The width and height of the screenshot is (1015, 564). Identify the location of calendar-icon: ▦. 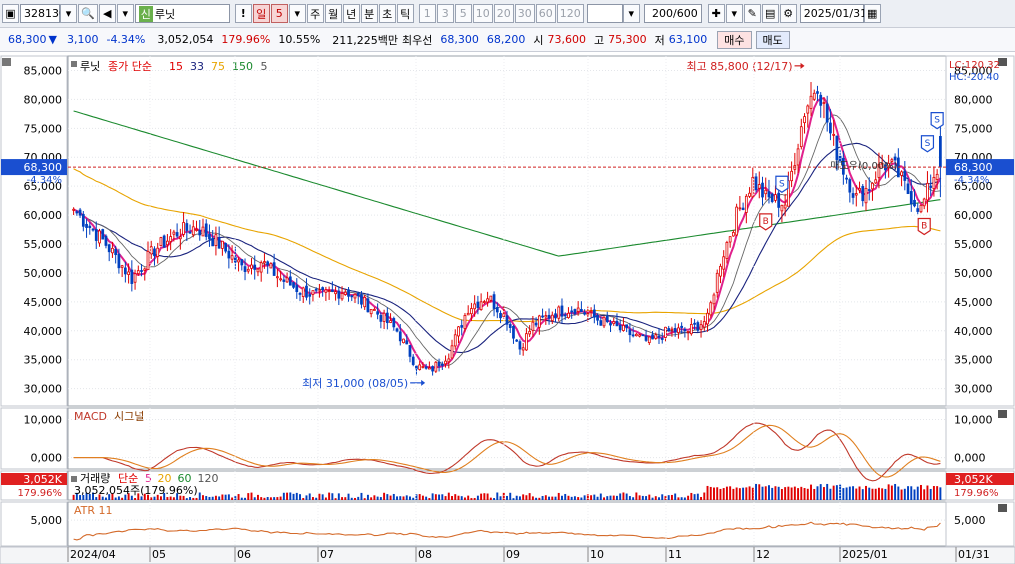
(872, 13).